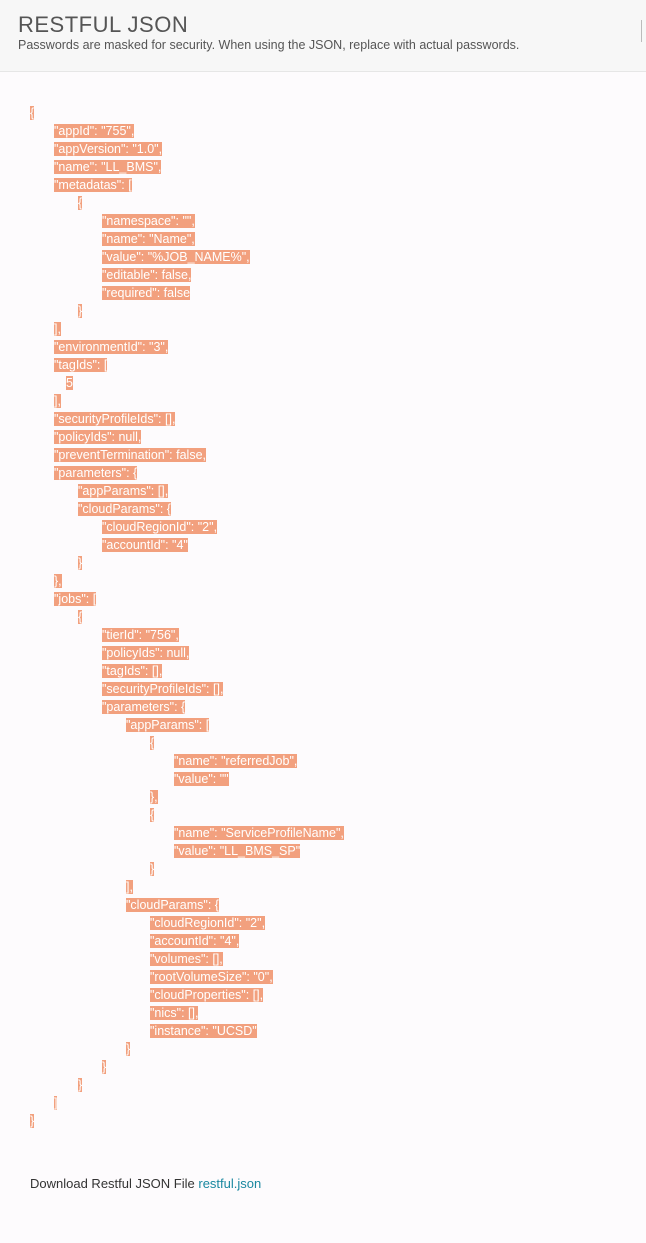 This screenshot has height=1243, width=646. Describe the element at coordinates (201, 779) in the screenshot. I see `json-line-text: "value": ""` at that location.